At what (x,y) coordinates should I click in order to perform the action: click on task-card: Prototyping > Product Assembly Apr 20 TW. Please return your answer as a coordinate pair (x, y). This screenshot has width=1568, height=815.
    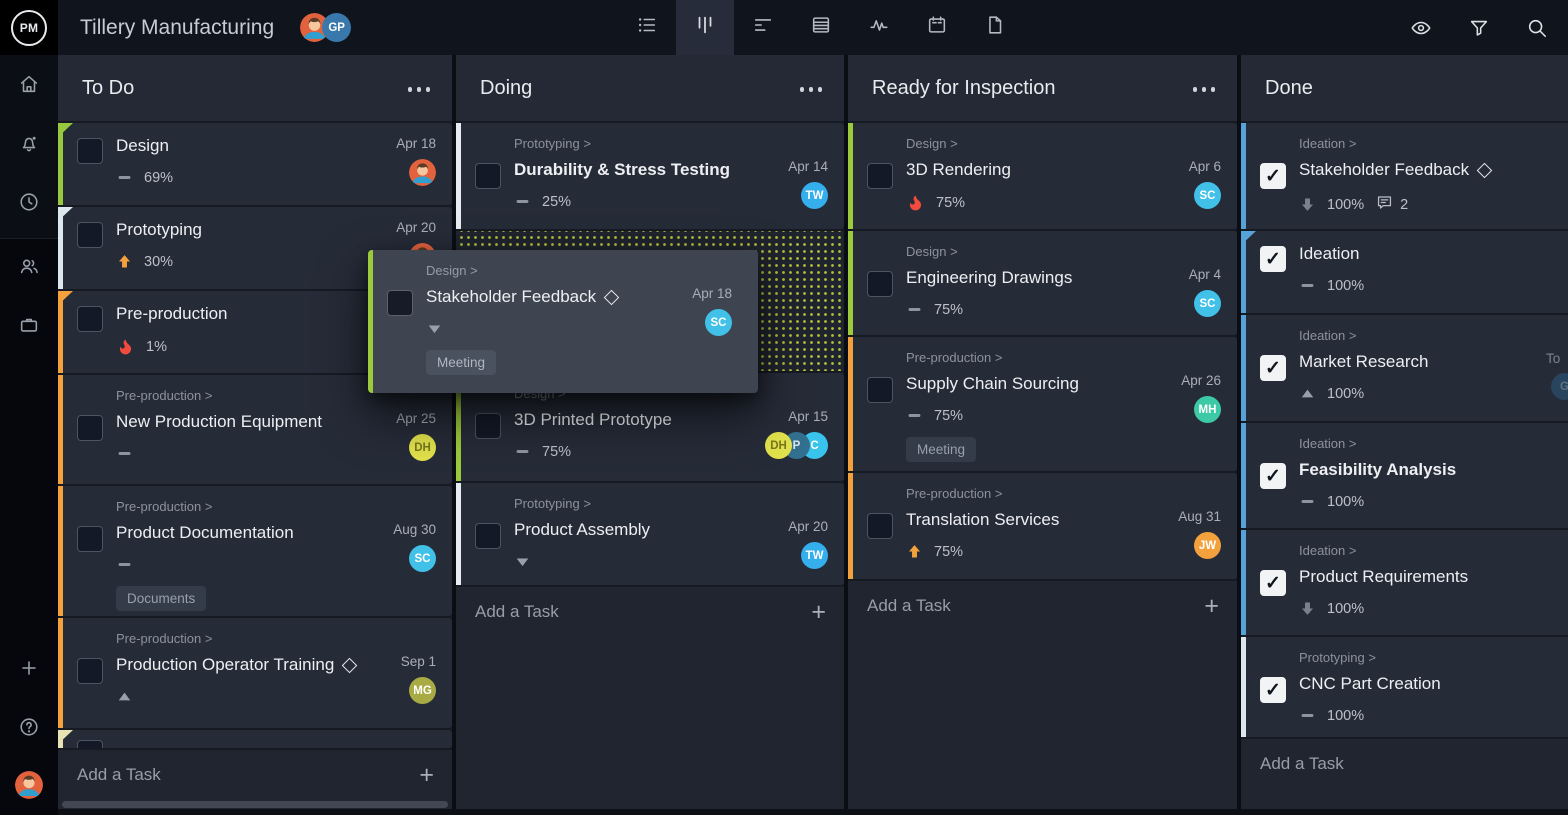
    Looking at the image, I should click on (650, 534).